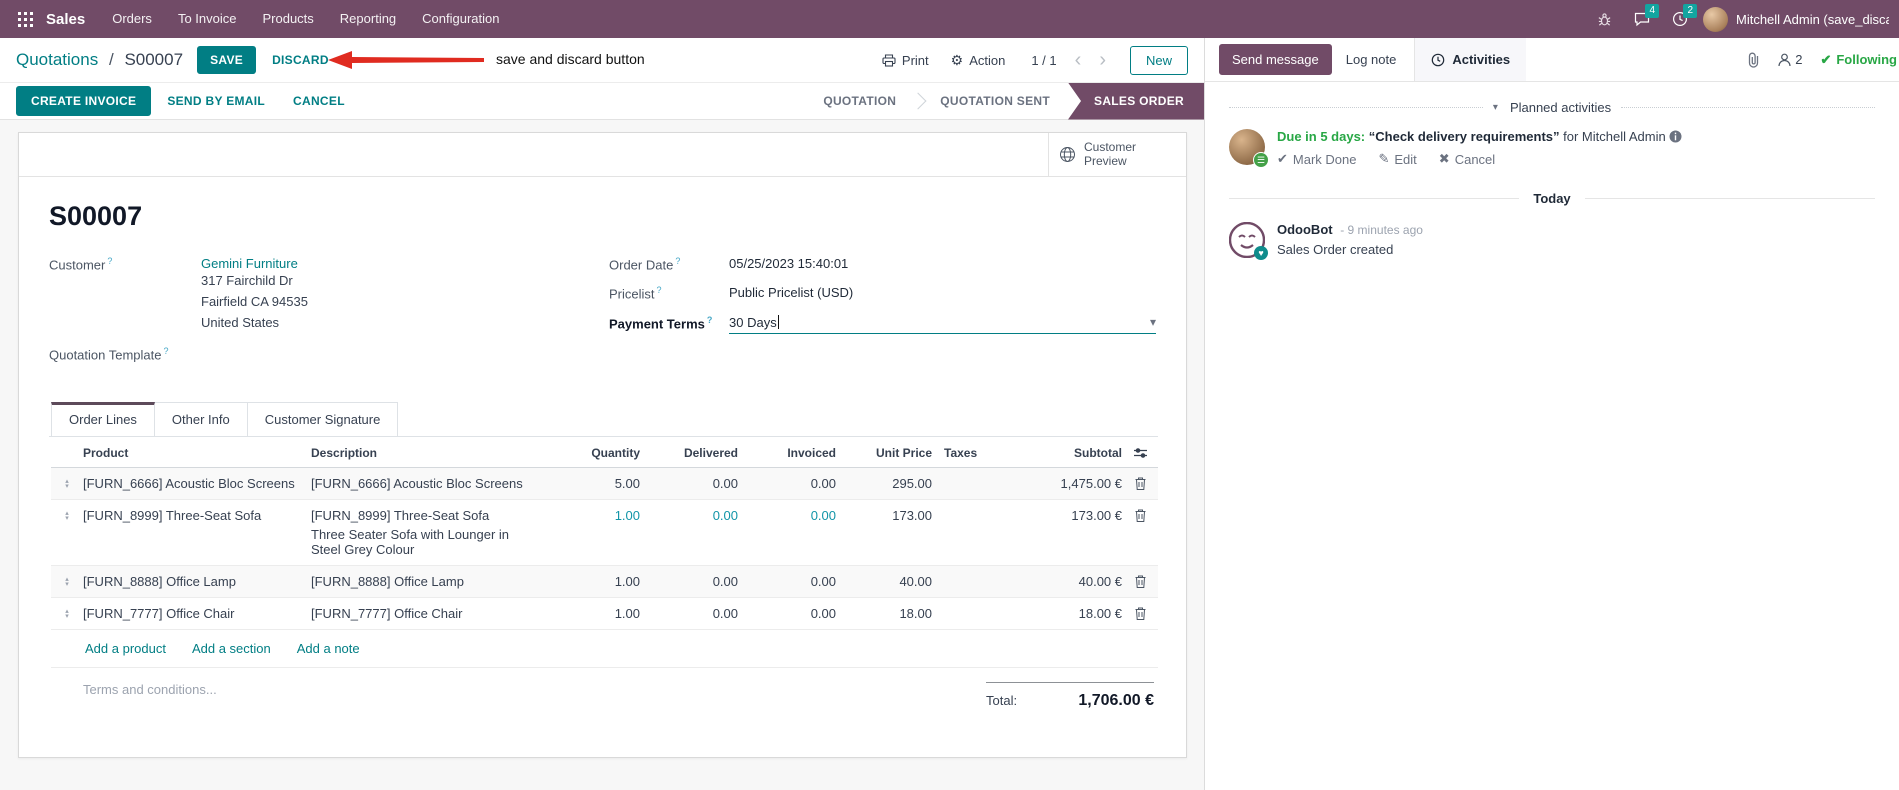 The width and height of the screenshot is (1899, 790). What do you see at coordinates (1467, 159) in the screenshot?
I see `cancel-activity-button: ✖ Cancel` at bounding box center [1467, 159].